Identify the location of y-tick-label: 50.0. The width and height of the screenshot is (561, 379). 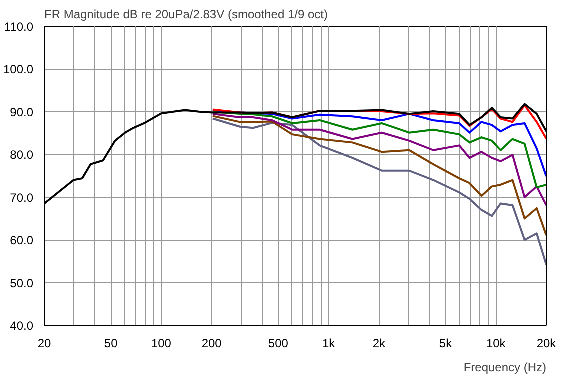
(22, 283).